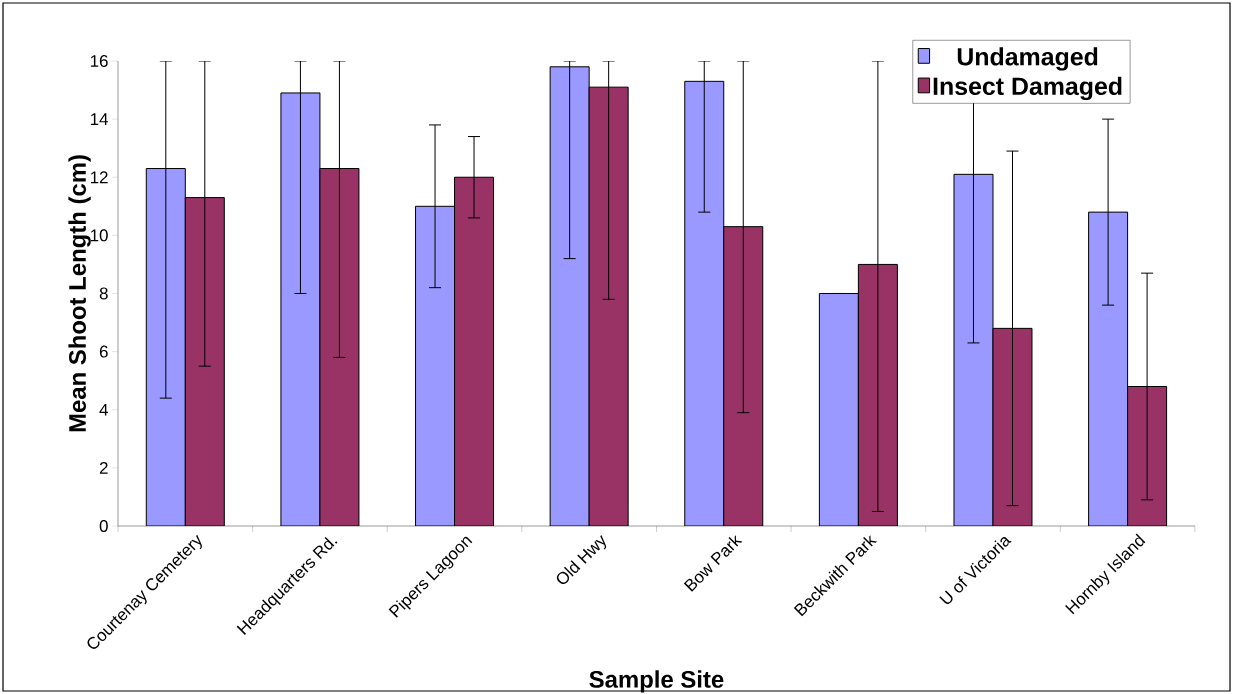  I want to click on y-tick-label: 4, so click(103, 409).